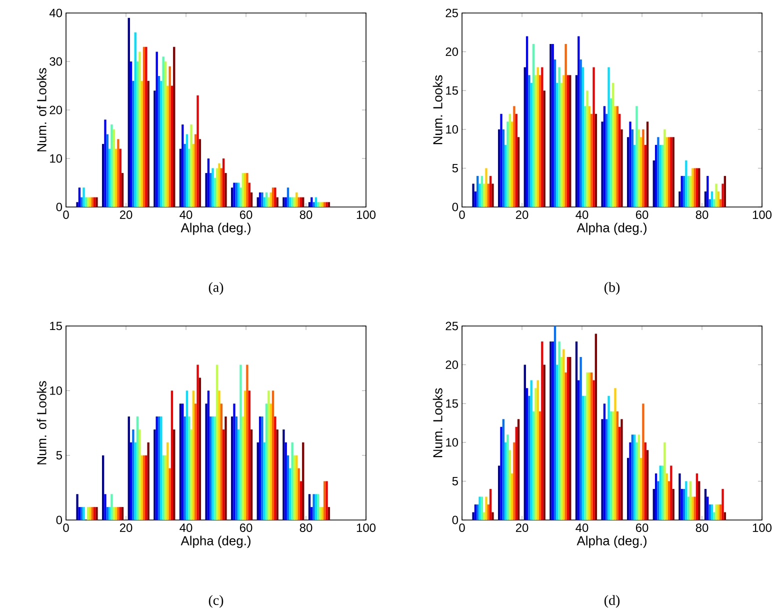  Describe the element at coordinates (642, 214) in the screenshot. I see `x-tick-label: 60` at that location.